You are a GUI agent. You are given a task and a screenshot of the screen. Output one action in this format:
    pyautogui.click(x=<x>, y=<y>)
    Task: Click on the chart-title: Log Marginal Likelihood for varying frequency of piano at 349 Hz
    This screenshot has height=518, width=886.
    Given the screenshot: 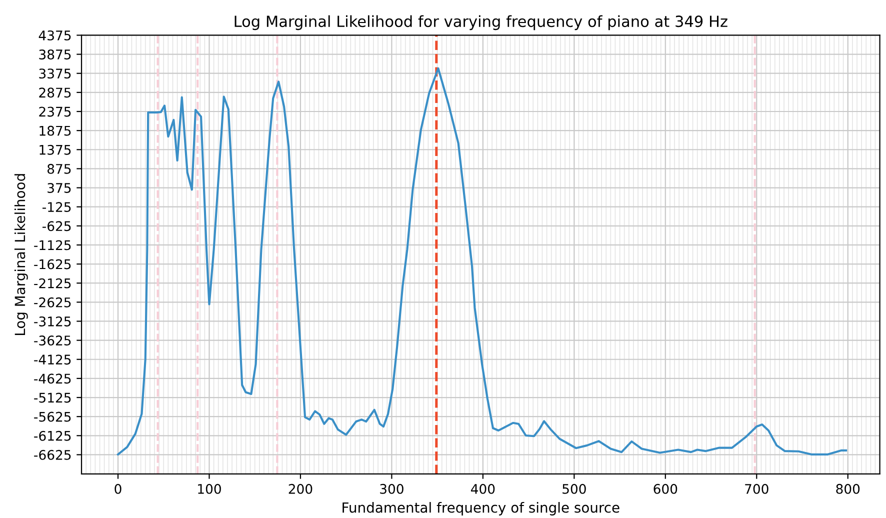 What is the action you would take?
    pyautogui.click(x=481, y=22)
    